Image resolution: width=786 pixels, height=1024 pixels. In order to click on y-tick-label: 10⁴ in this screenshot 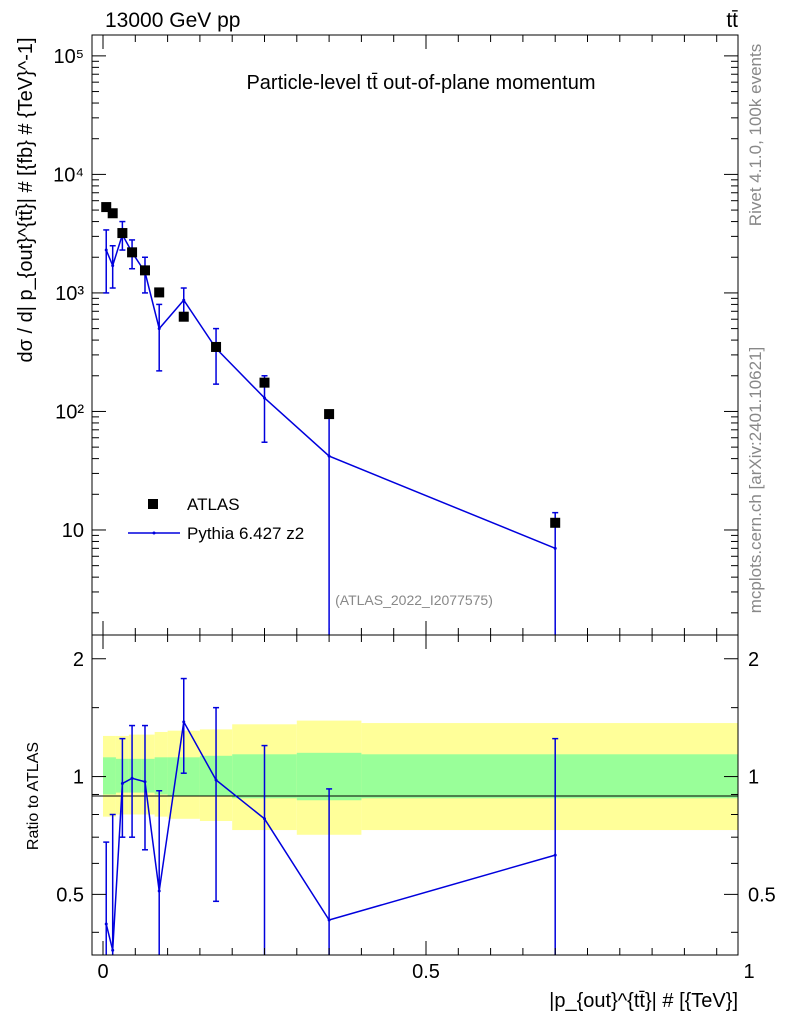, I will do `click(68, 175)`.